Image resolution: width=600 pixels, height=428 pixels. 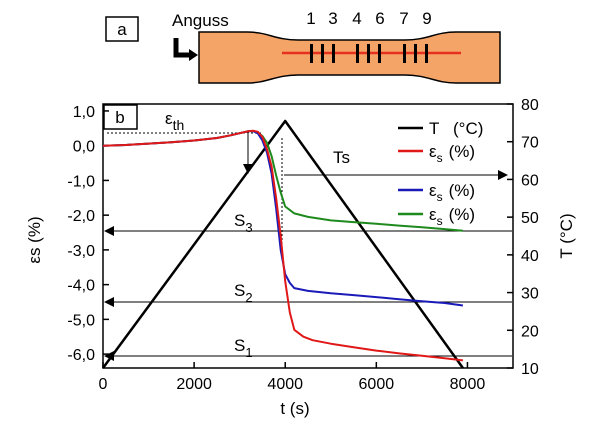 I want to click on y-right-tick-label: 50, so click(x=530, y=218).